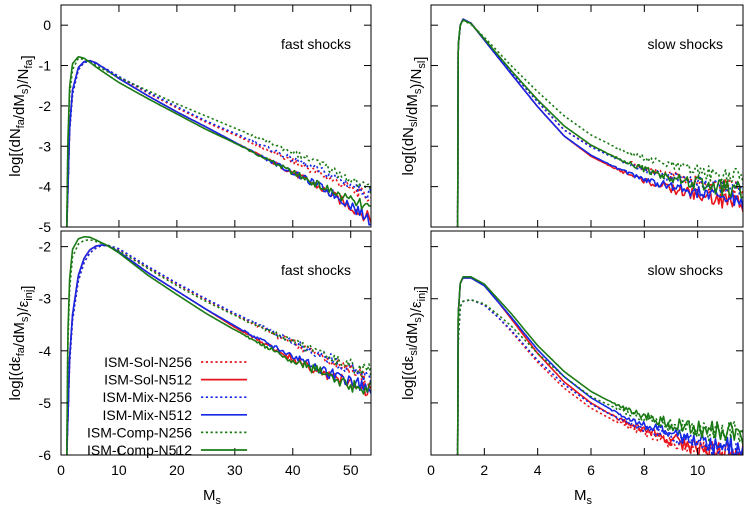 The width and height of the screenshot is (747, 508). What do you see at coordinates (21, 343) in the screenshot?
I see `y-axis-label: log[(dεfa/dMs)/εinj]` at bounding box center [21, 343].